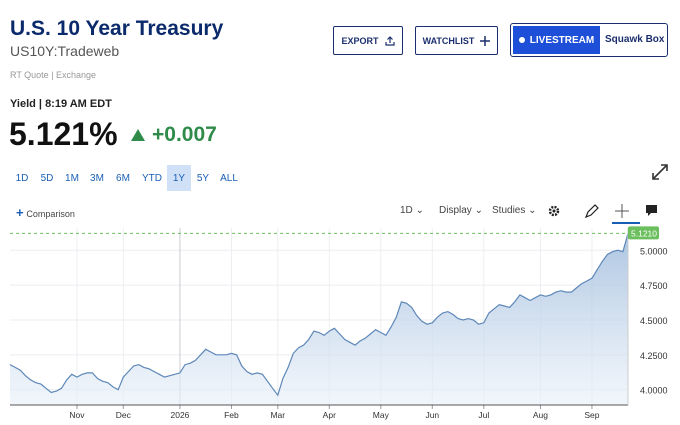 The image size is (680, 425). What do you see at coordinates (123, 178) in the screenshot?
I see `range-tab: 6M` at bounding box center [123, 178].